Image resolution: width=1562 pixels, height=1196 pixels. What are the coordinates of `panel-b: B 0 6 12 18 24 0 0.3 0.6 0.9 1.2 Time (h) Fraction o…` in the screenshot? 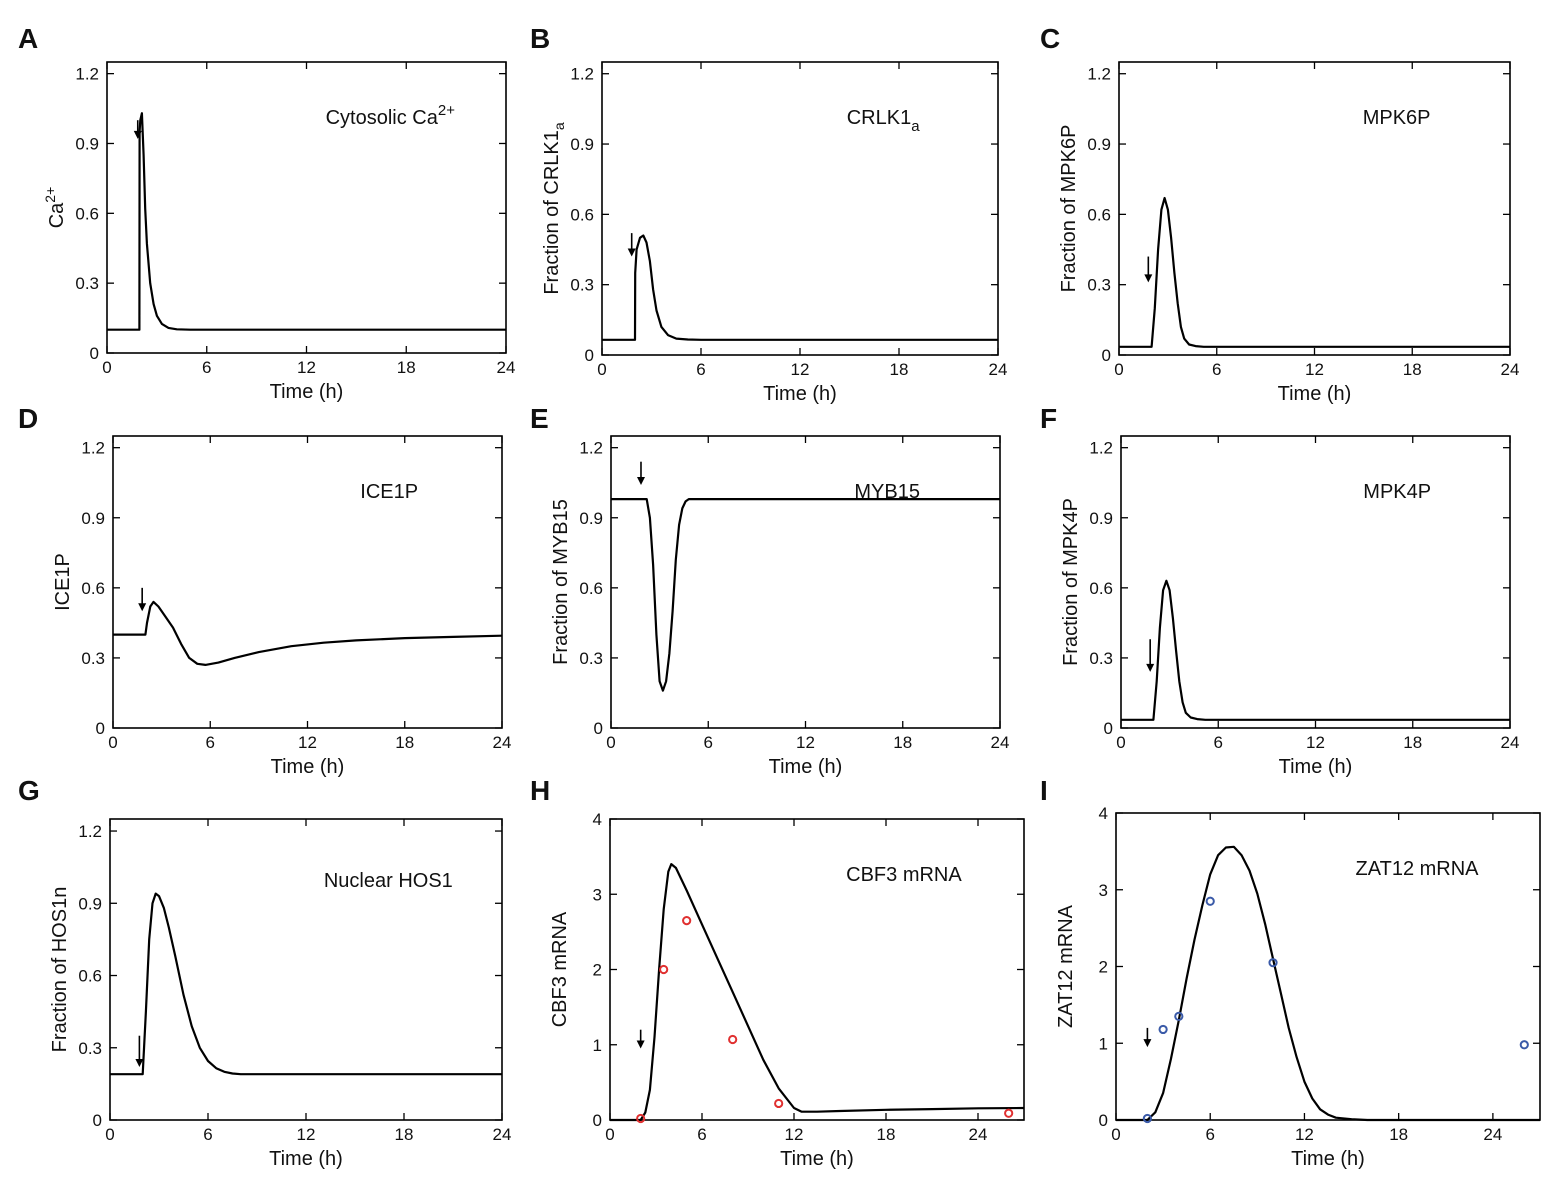 It's located at (768, 214).